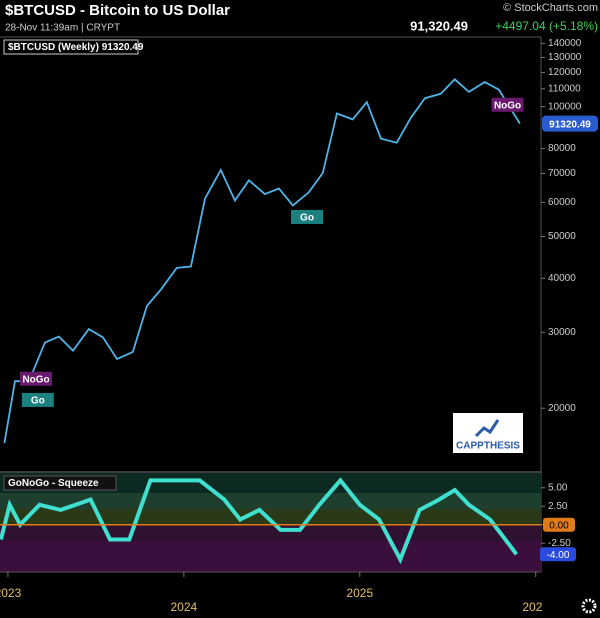 This screenshot has height=618, width=600. What do you see at coordinates (562, 173) in the screenshot?
I see `y-tick-label: 70000` at bounding box center [562, 173].